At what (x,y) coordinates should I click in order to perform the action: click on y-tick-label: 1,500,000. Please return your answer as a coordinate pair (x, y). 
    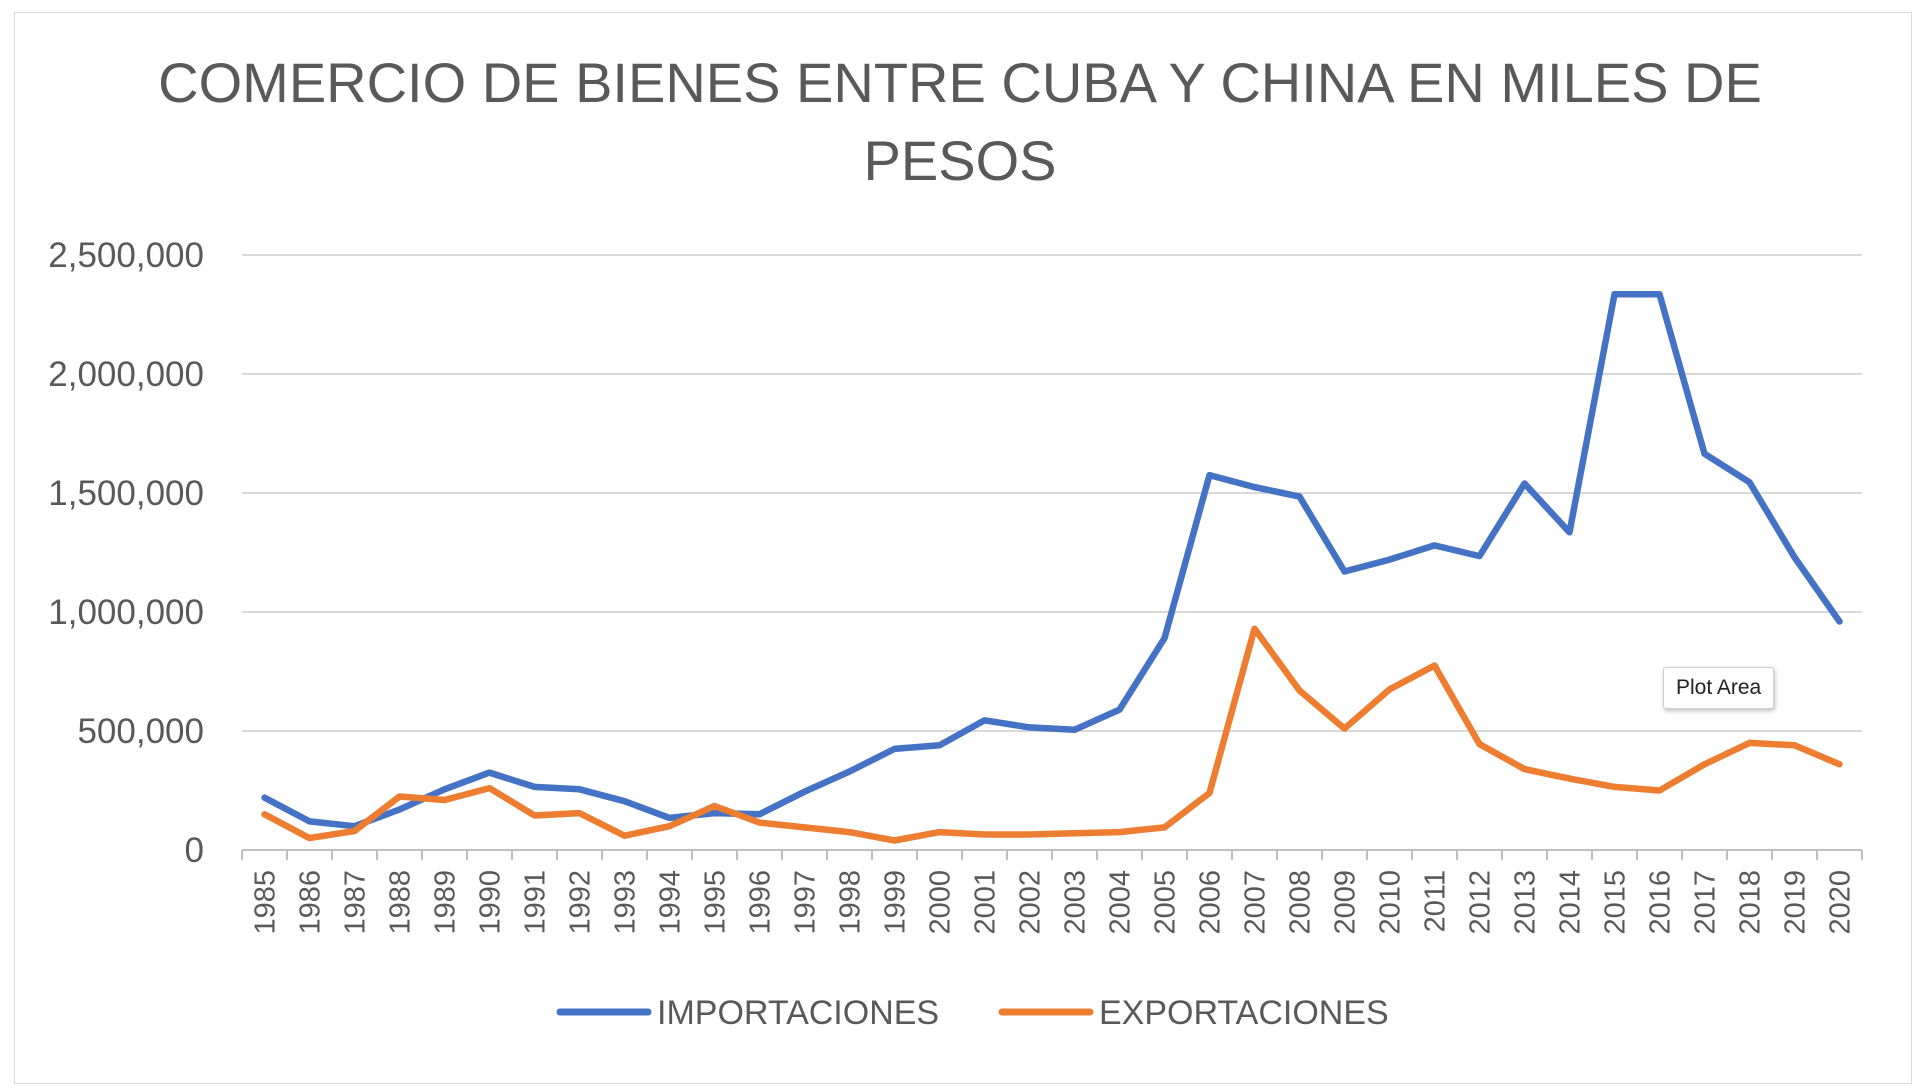
    Looking at the image, I should click on (126, 493).